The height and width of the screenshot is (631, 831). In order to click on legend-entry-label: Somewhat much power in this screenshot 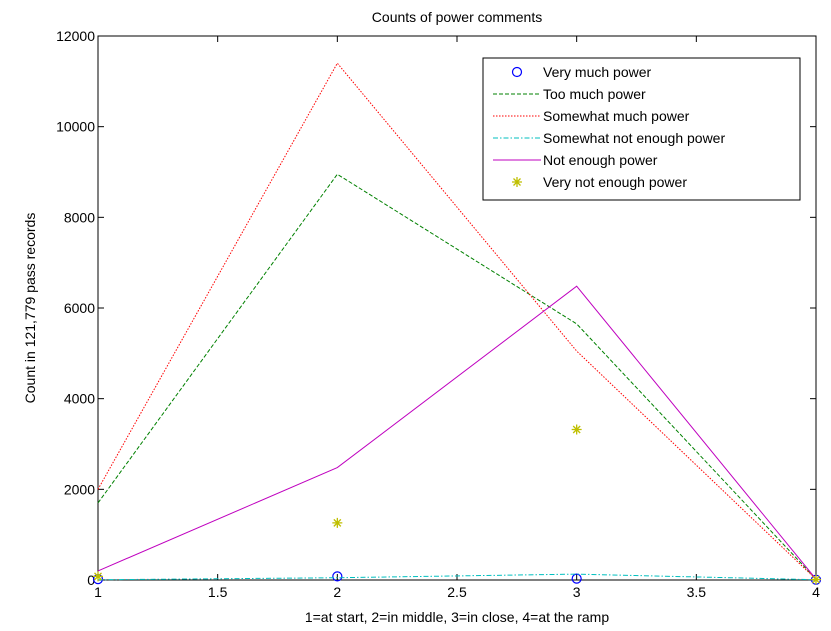, I will do `click(616, 116)`.